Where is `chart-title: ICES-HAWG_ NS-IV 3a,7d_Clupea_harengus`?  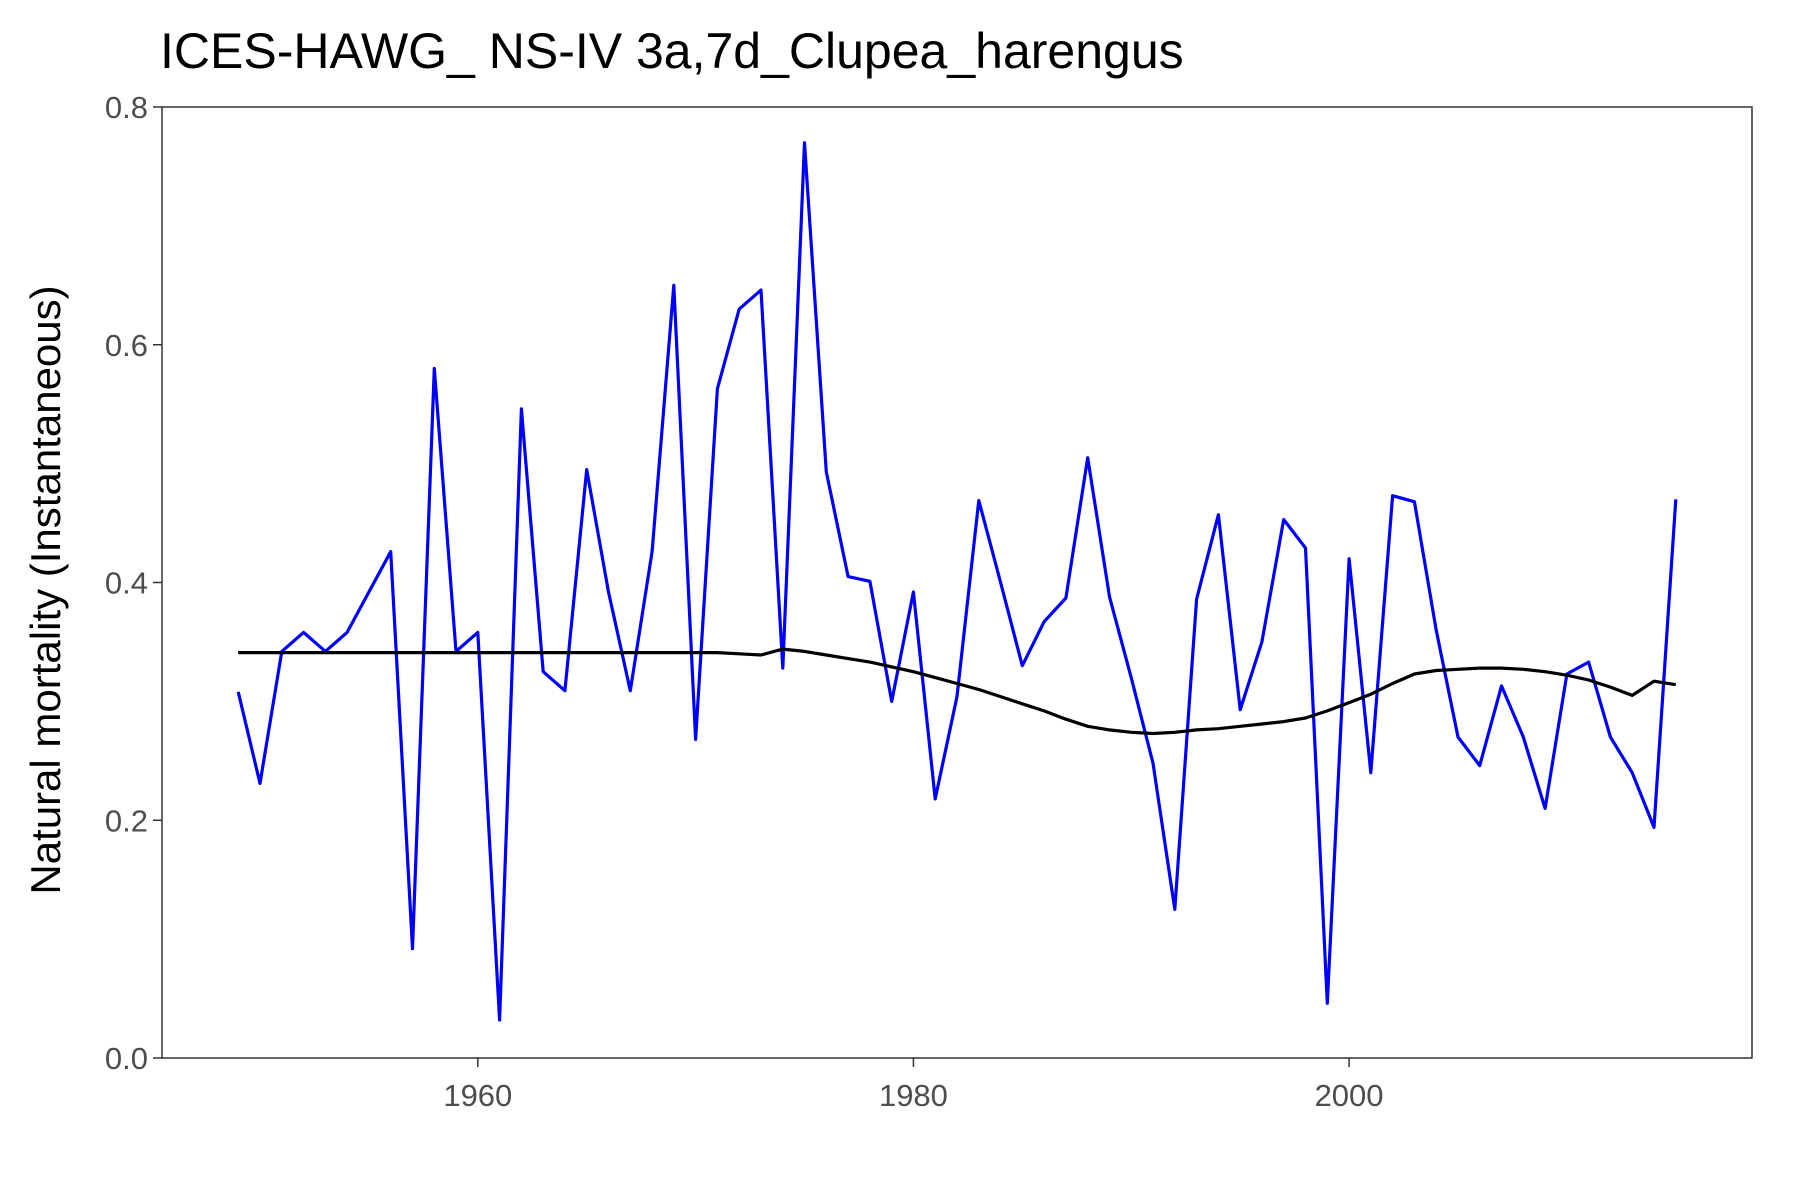 chart-title: ICES-HAWG_ NS-IV 3a,7d_Clupea_harengus is located at coordinates (672, 51).